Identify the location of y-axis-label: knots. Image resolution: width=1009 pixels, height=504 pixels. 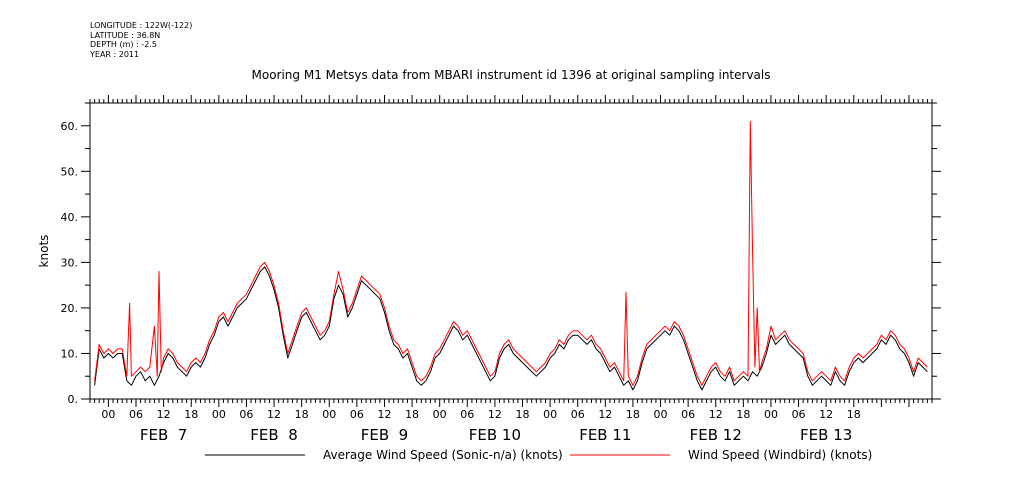
(44, 251).